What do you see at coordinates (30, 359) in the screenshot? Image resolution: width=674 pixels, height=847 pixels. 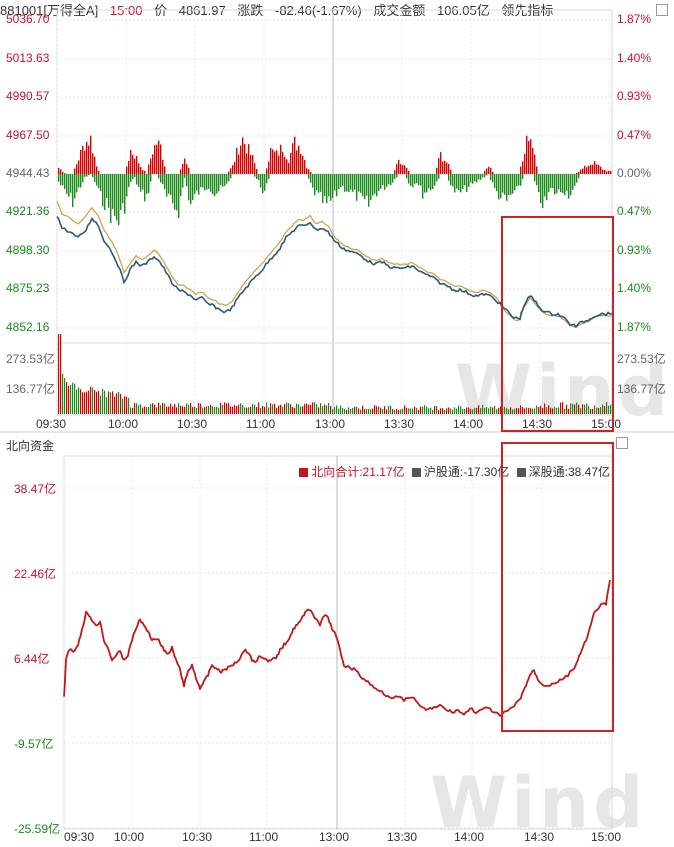 I see `volume-tick: 273.53亿` at bounding box center [30, 359].